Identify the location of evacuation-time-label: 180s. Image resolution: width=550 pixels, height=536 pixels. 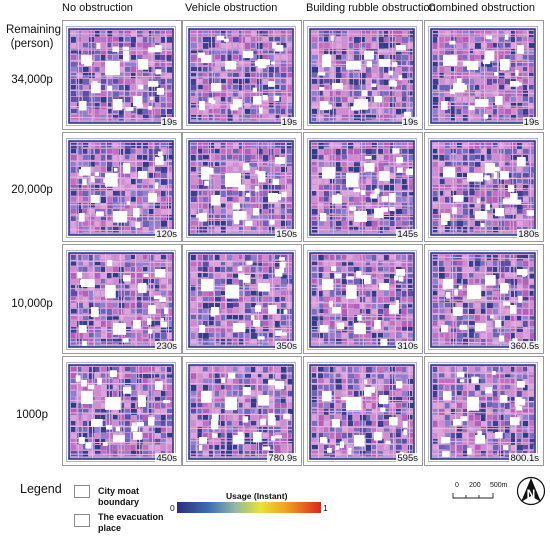
(528, 234).